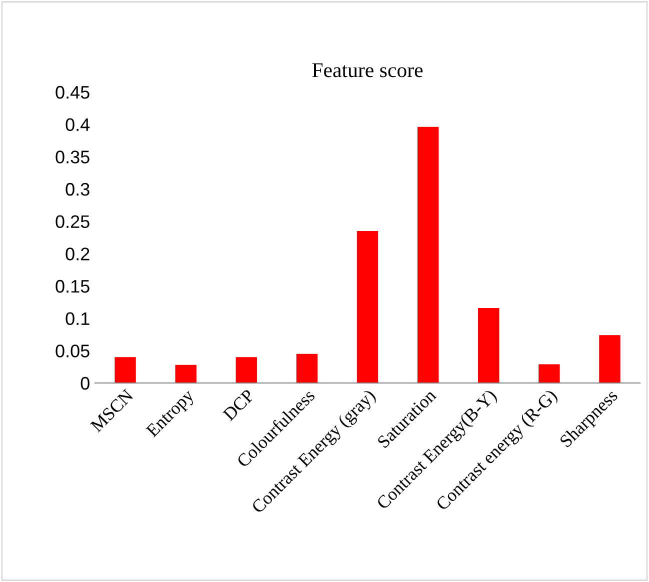  I want to click on y-tick-label: 0.2, so click(78, 254).